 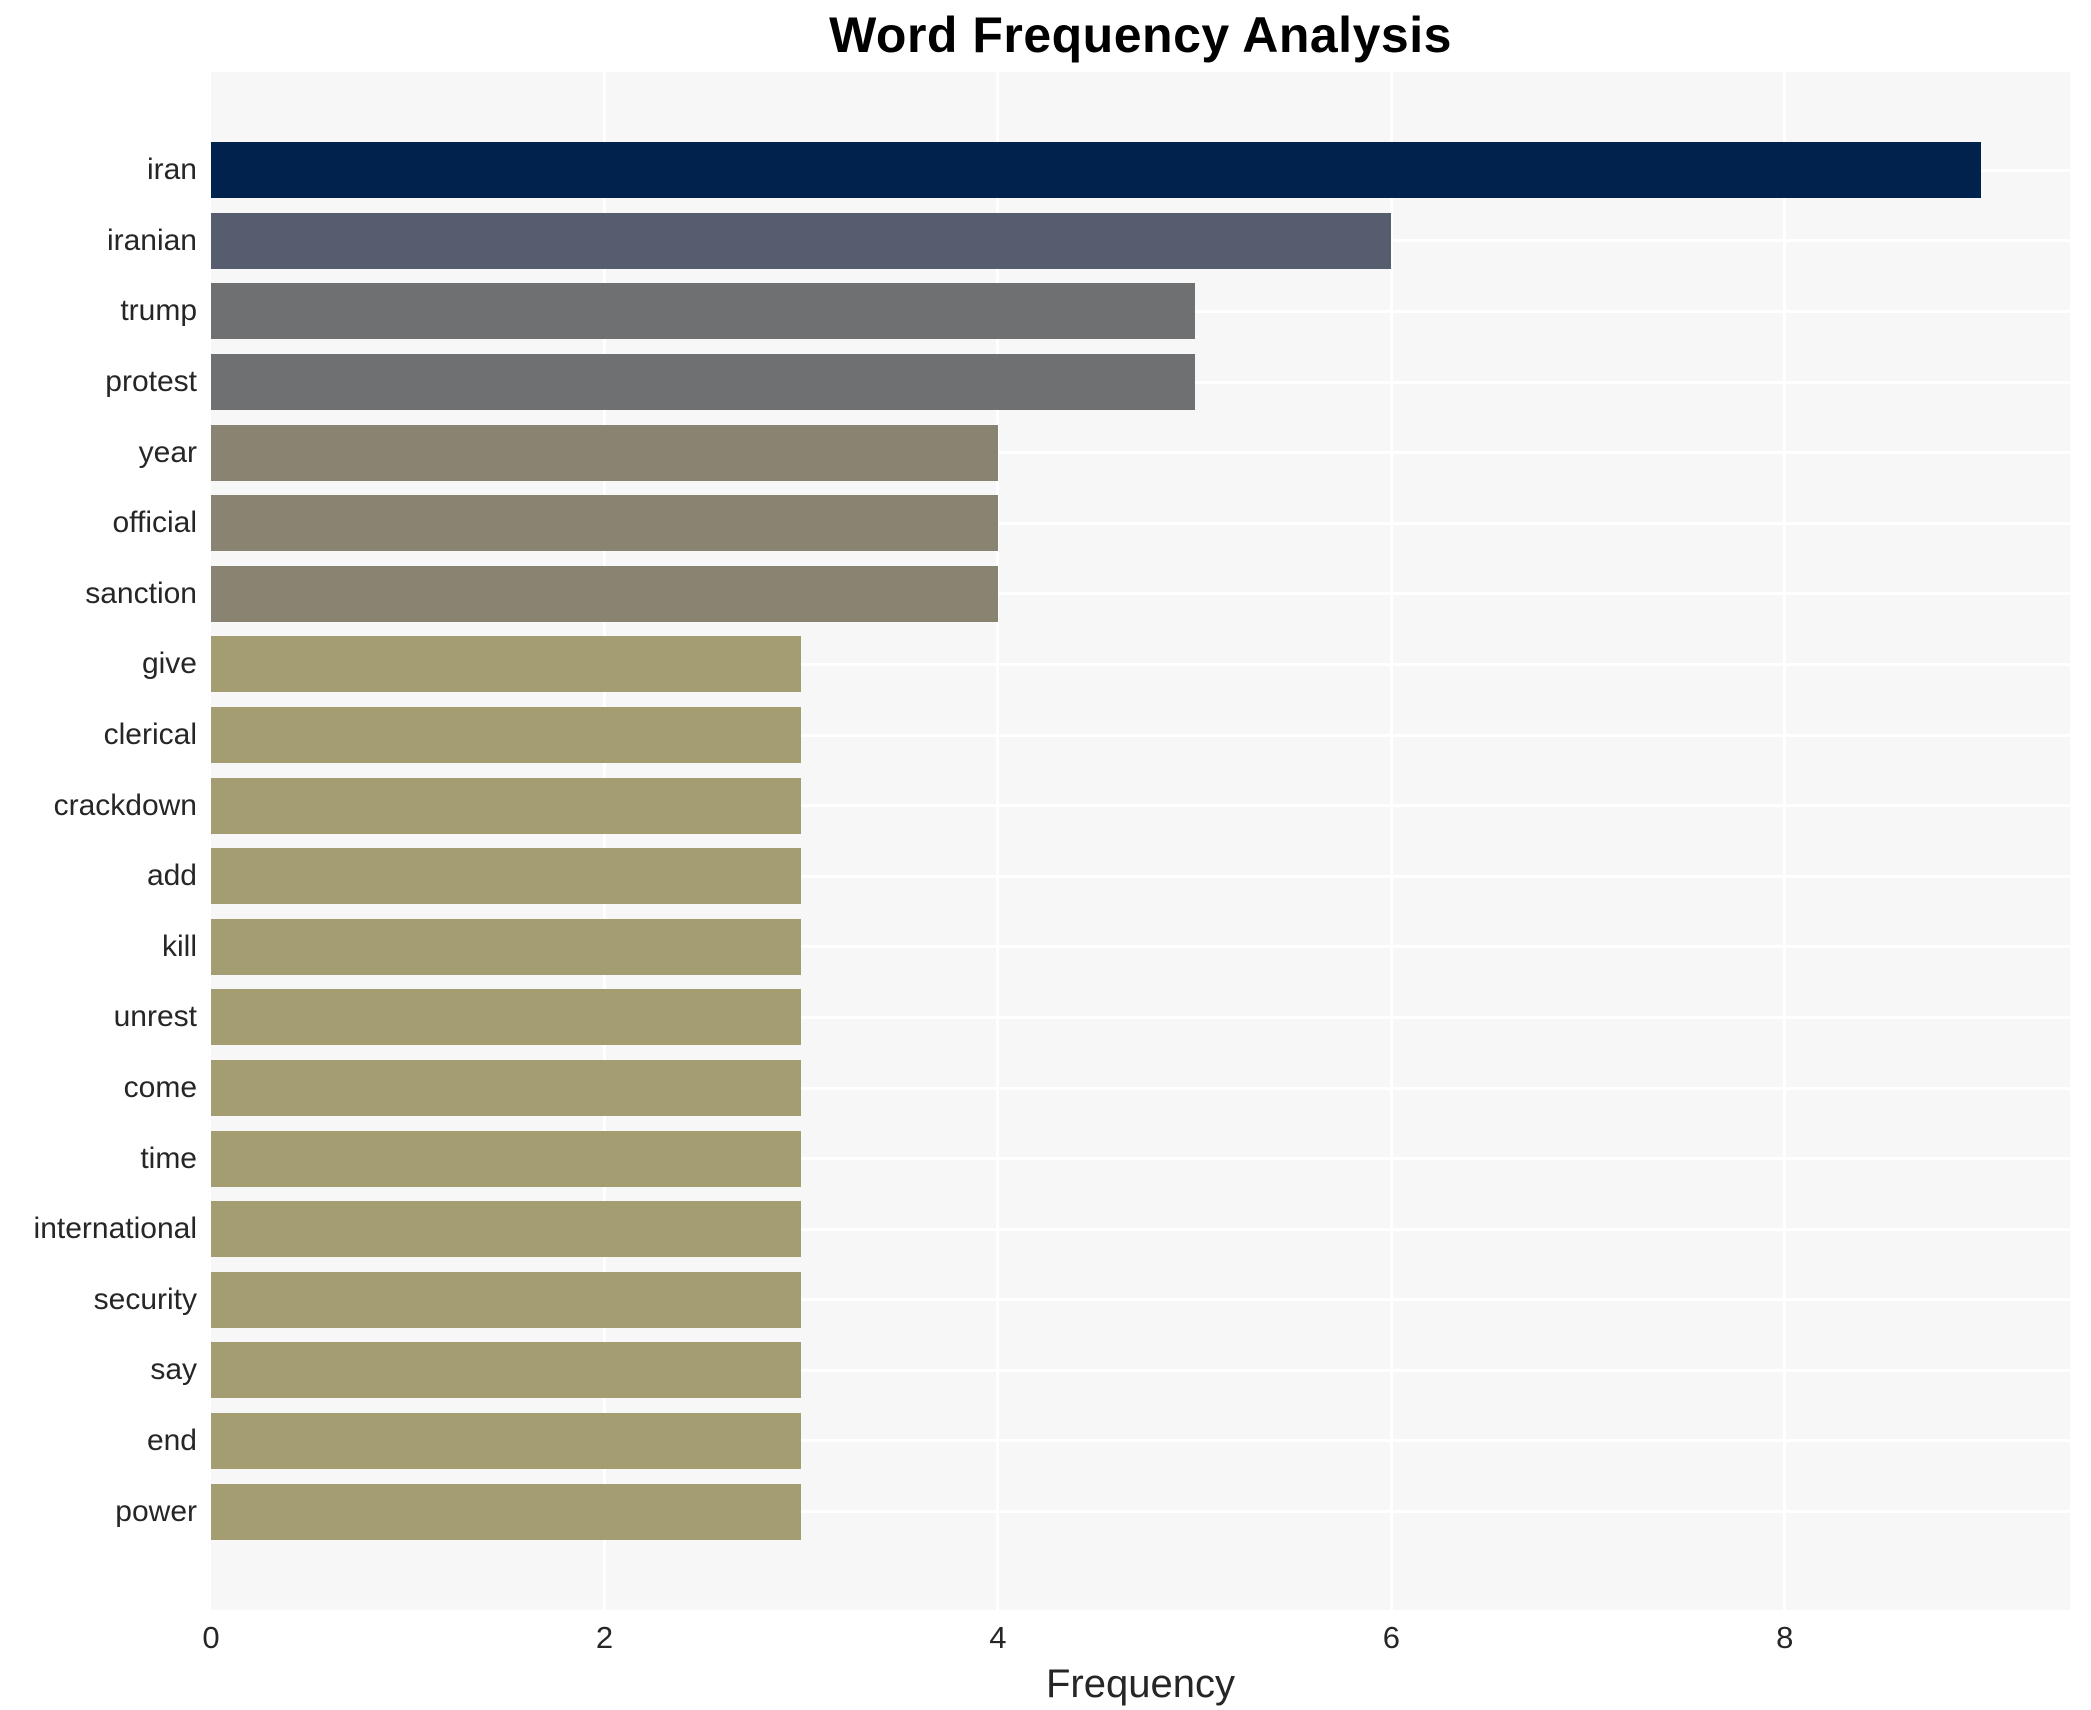 I want to click on bar-row-add: add, so click(x=1108, y=876).